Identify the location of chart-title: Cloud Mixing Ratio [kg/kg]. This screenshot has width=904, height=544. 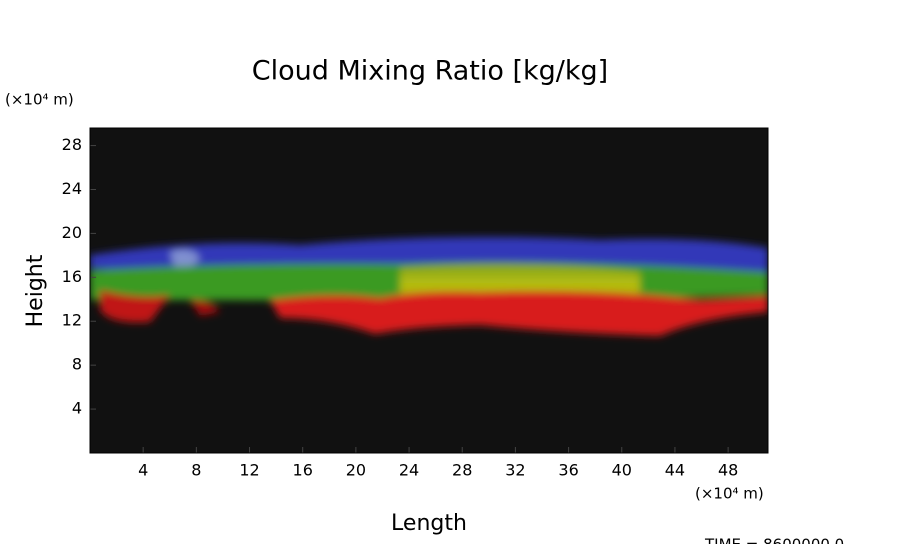
(430, 71).